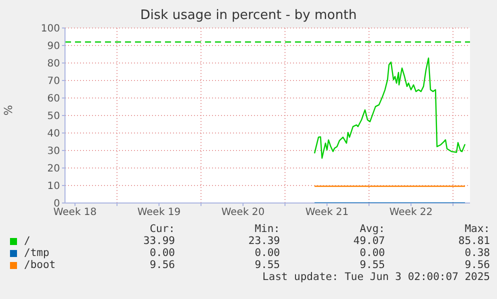 This screenshot has width=497, height=299. Describe the element at coordinates (473, 241) in the screenshot. I see `text: 85.81` at that location.